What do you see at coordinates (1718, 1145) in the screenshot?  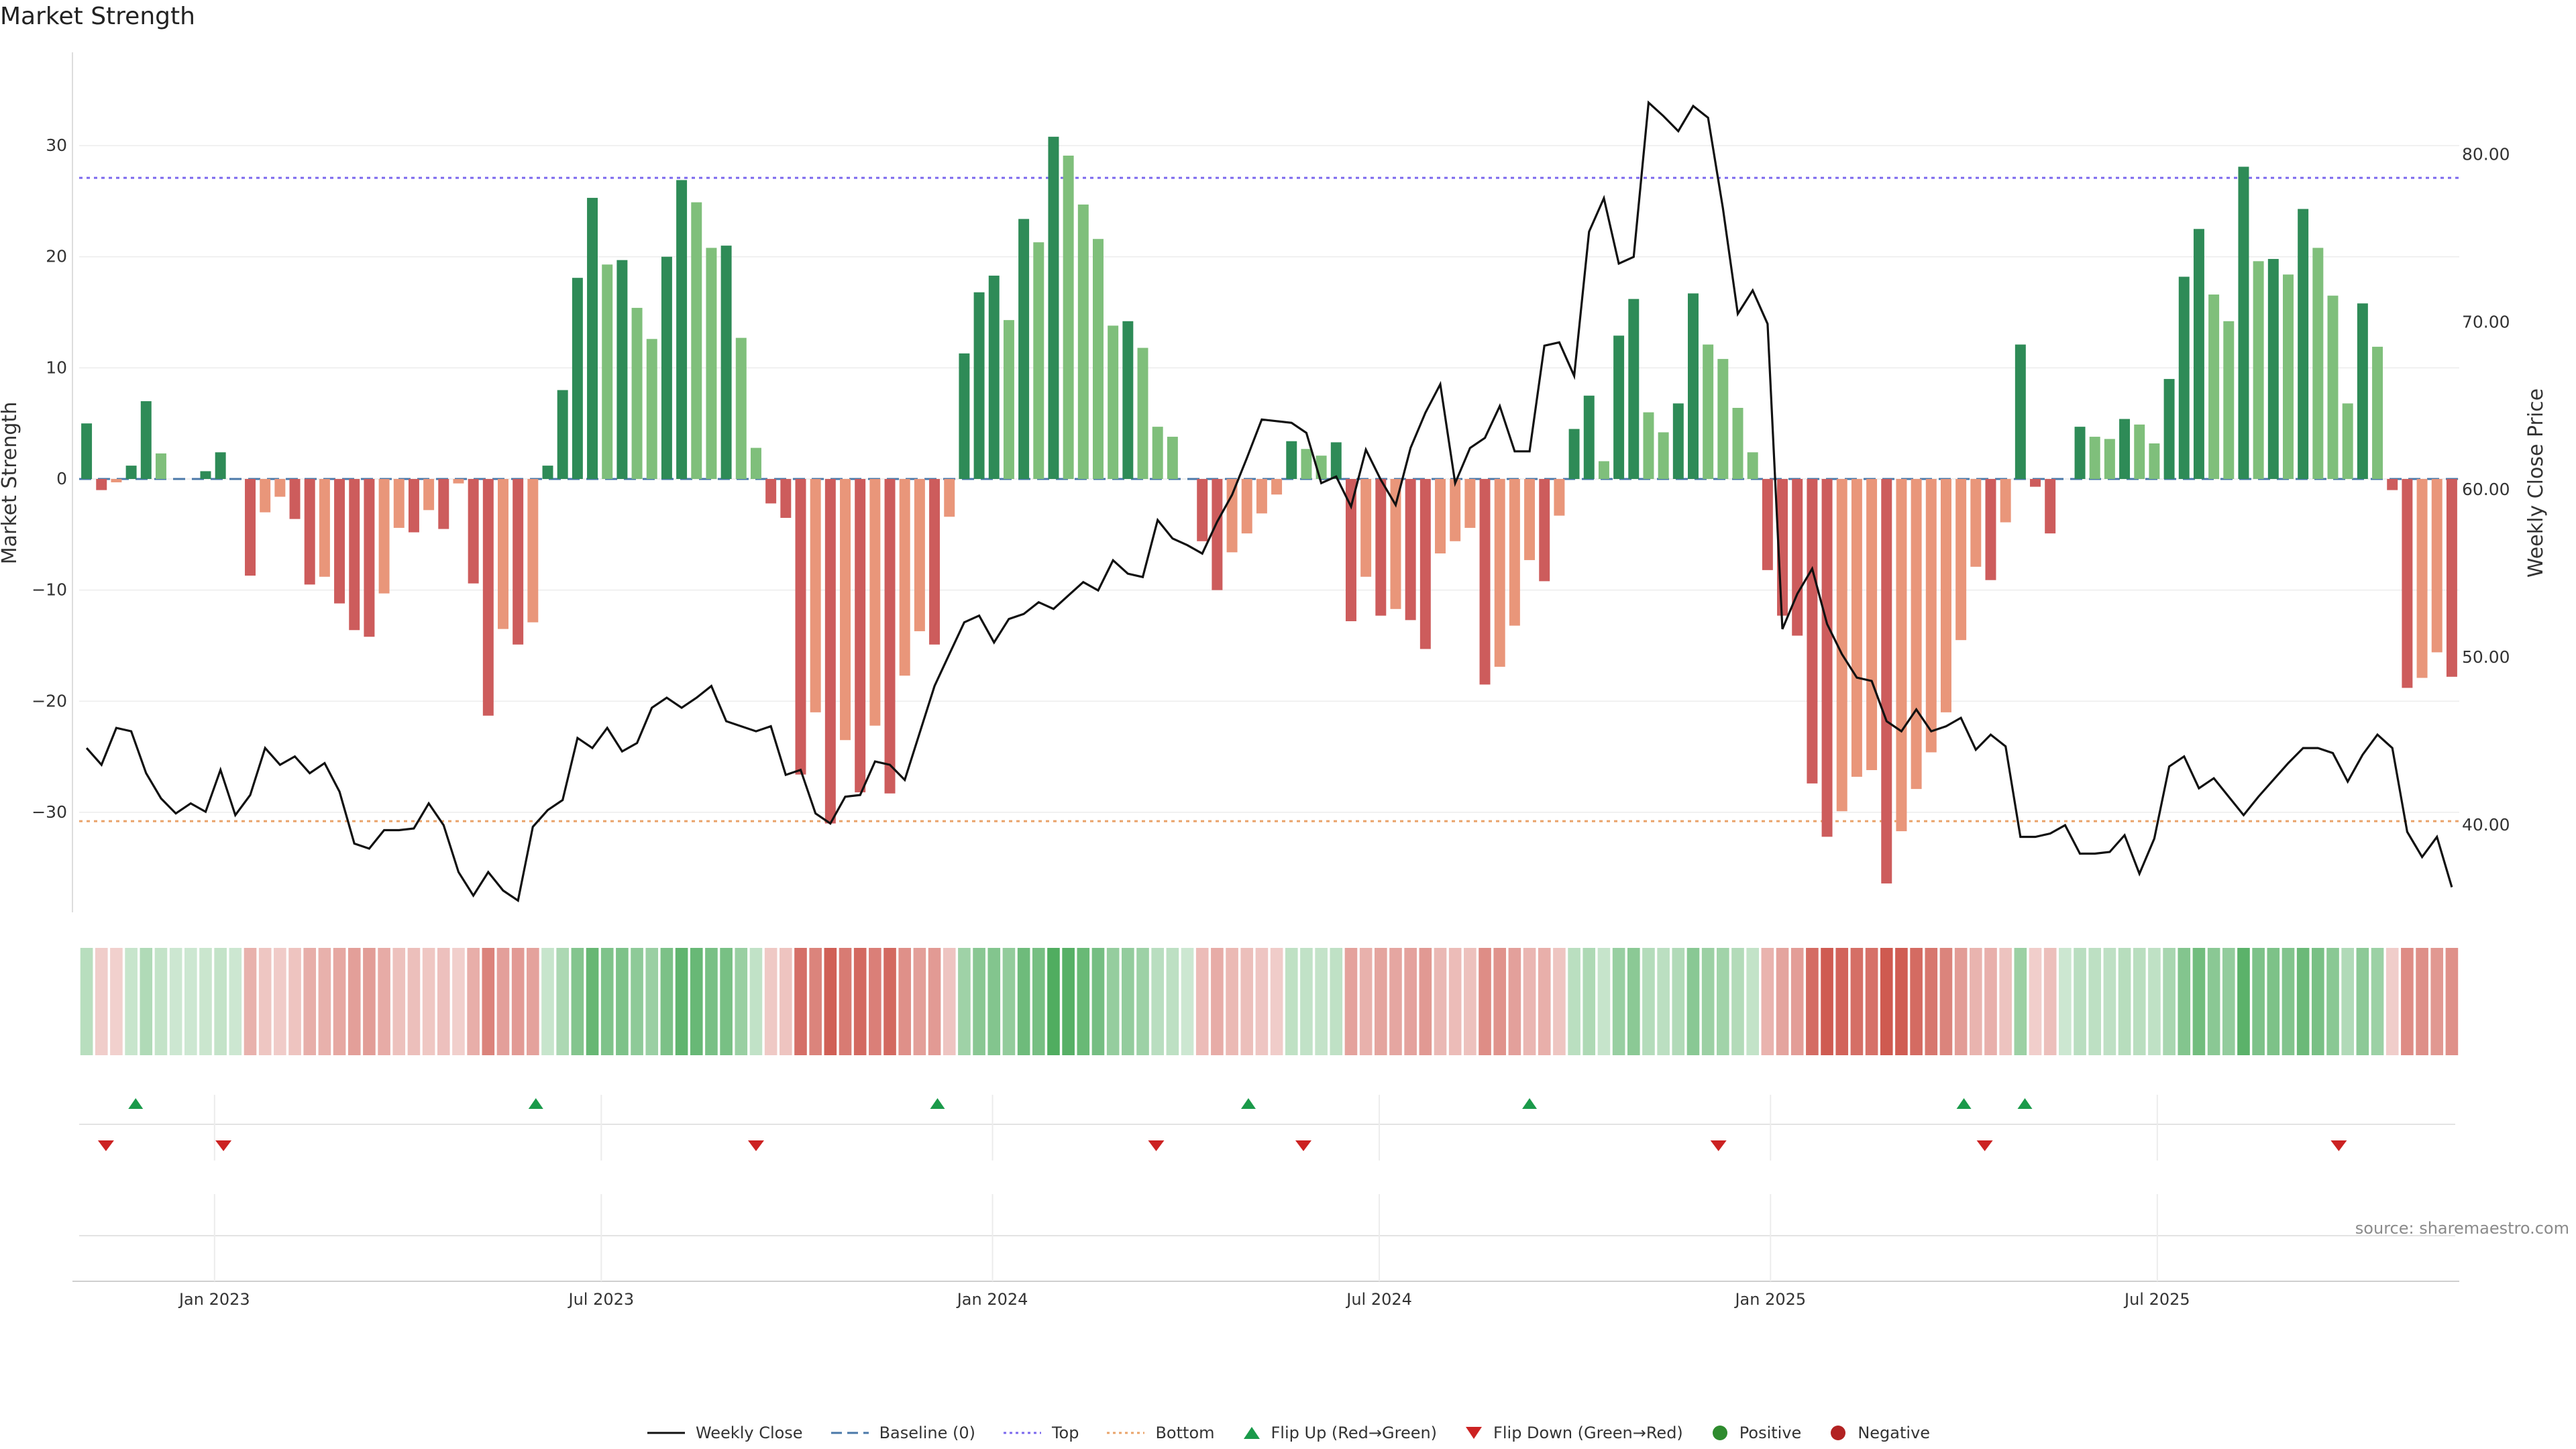 I see `flip-down-marker` at bounding box center [1718, 1145].